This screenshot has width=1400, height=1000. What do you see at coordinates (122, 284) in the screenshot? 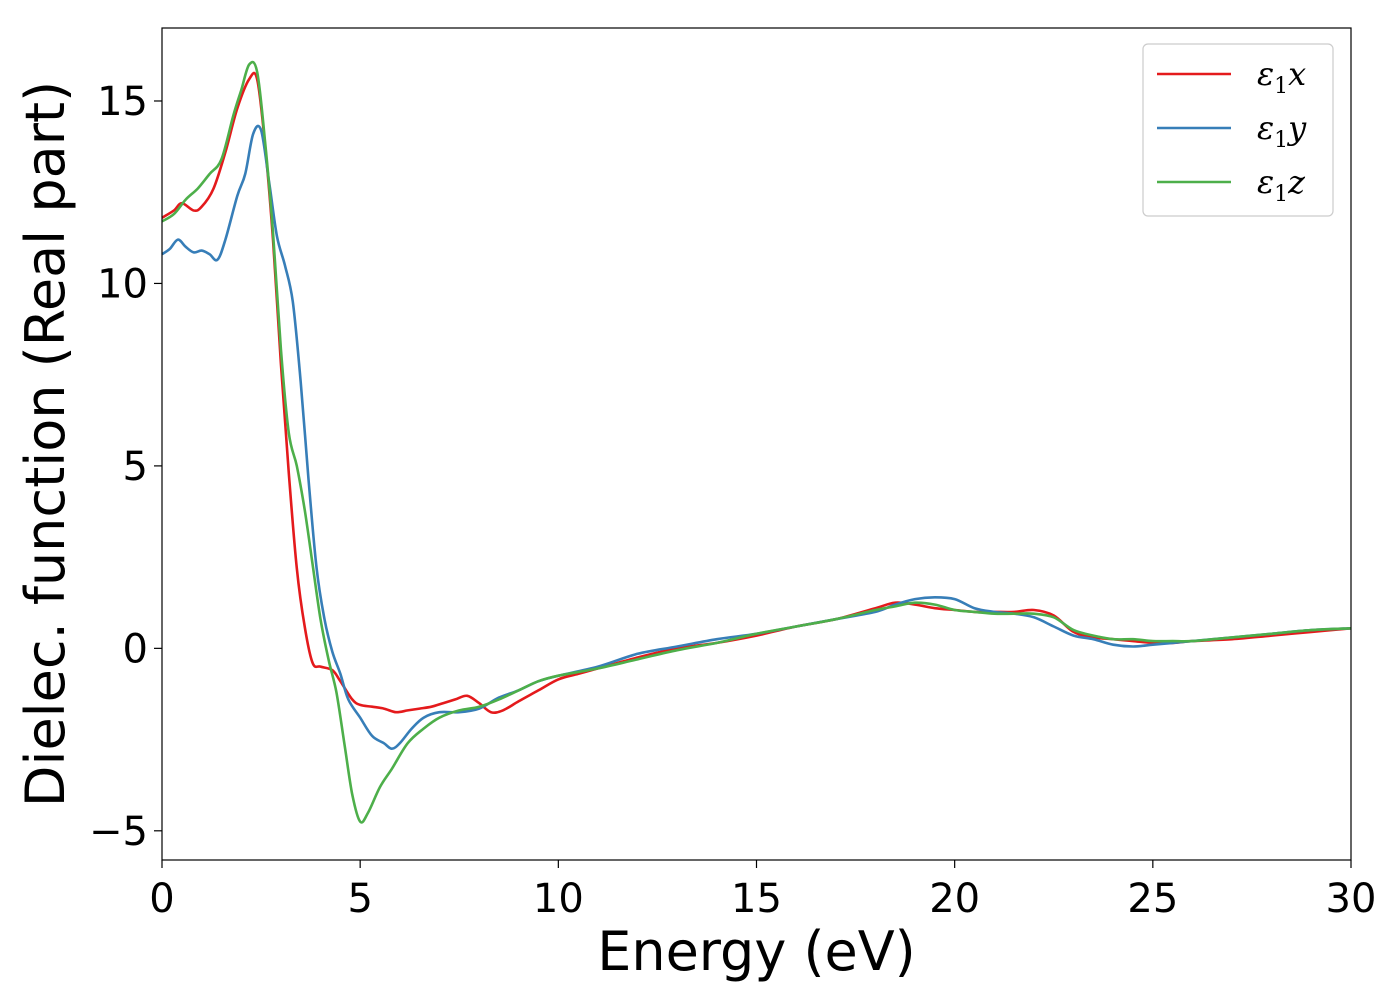
I see `y-tick-label: 10` at bounding box center [122, 284].